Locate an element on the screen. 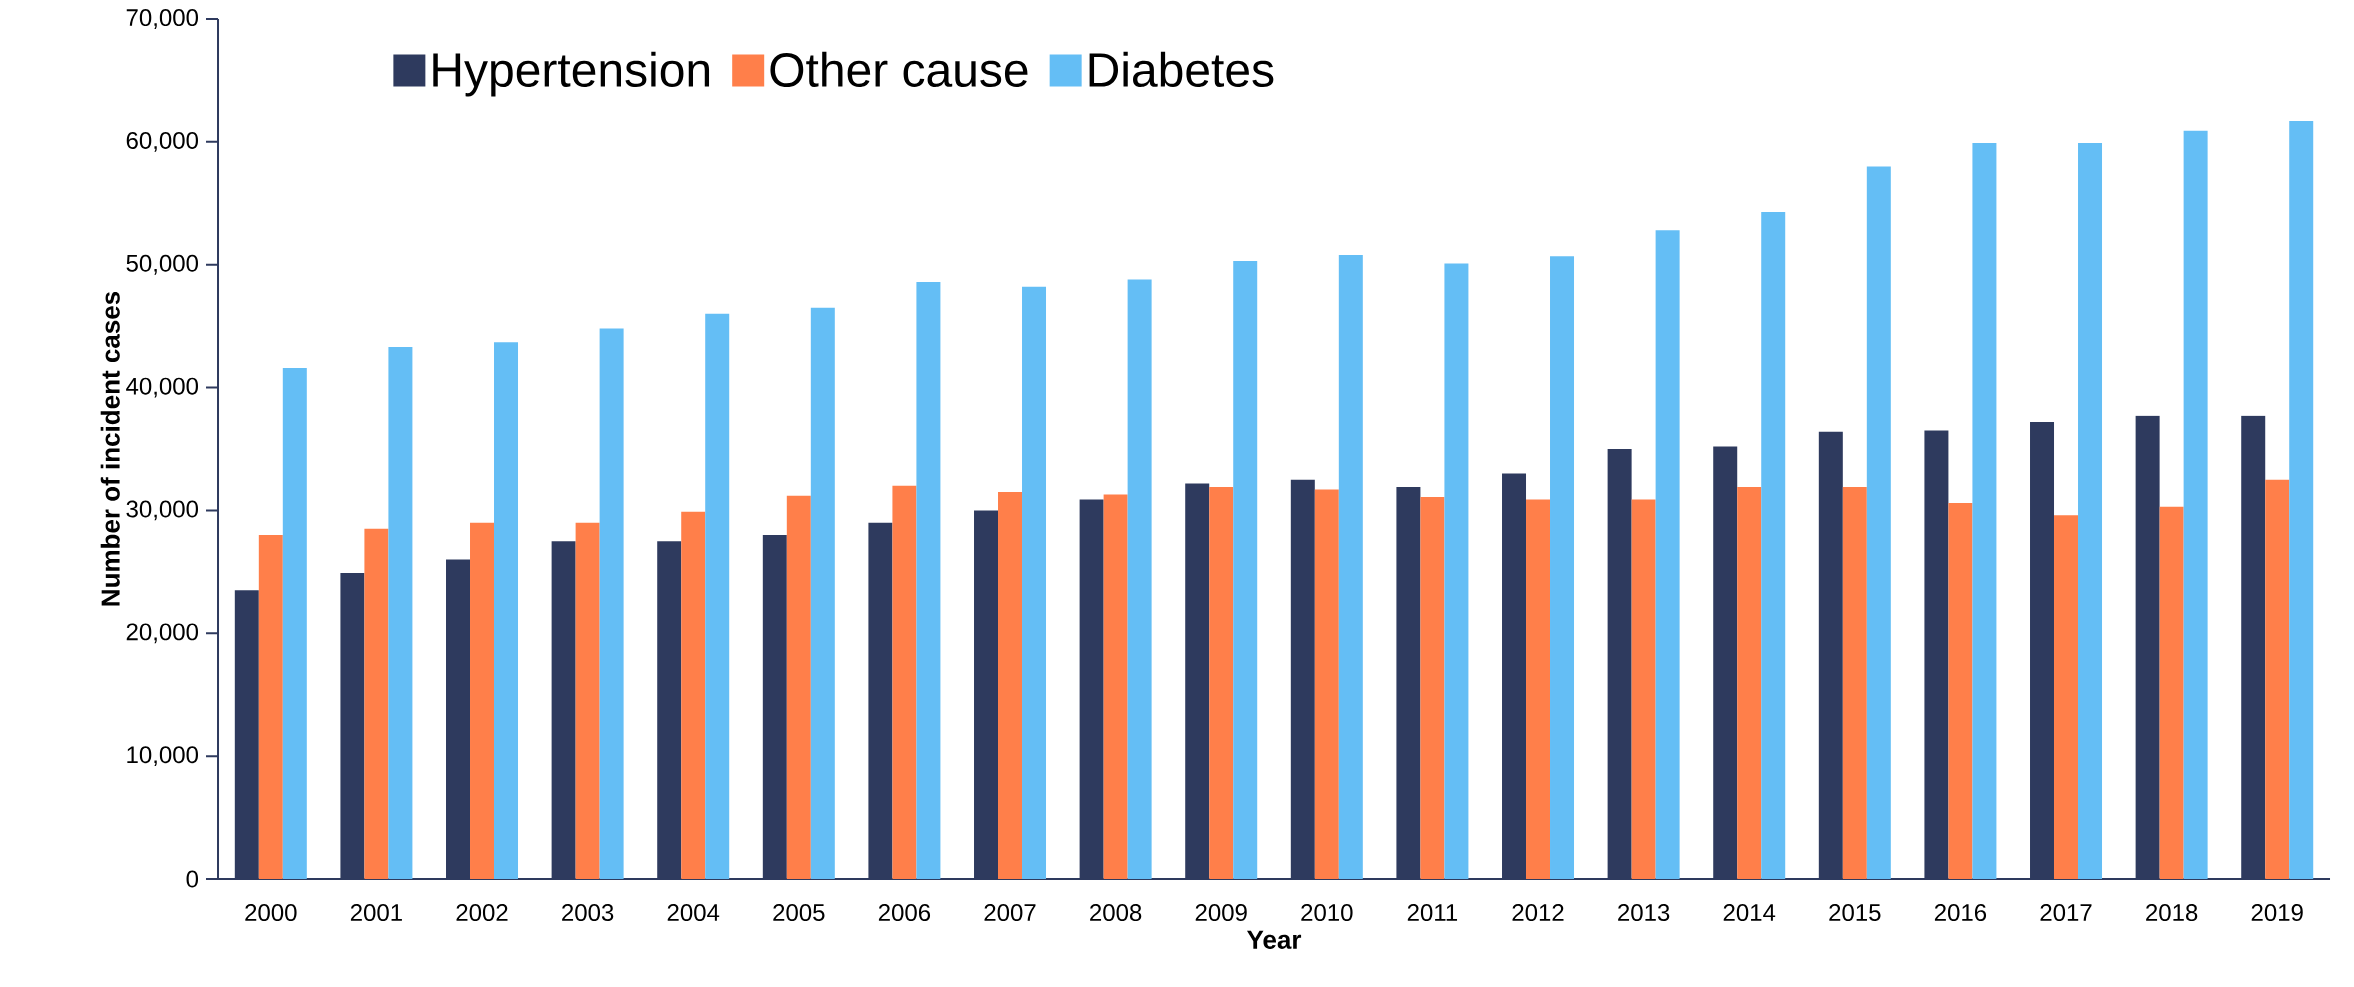 This screenshot has height=987, width=2354. y-tick-label: 20,000 is located at coordinates (162, 633).